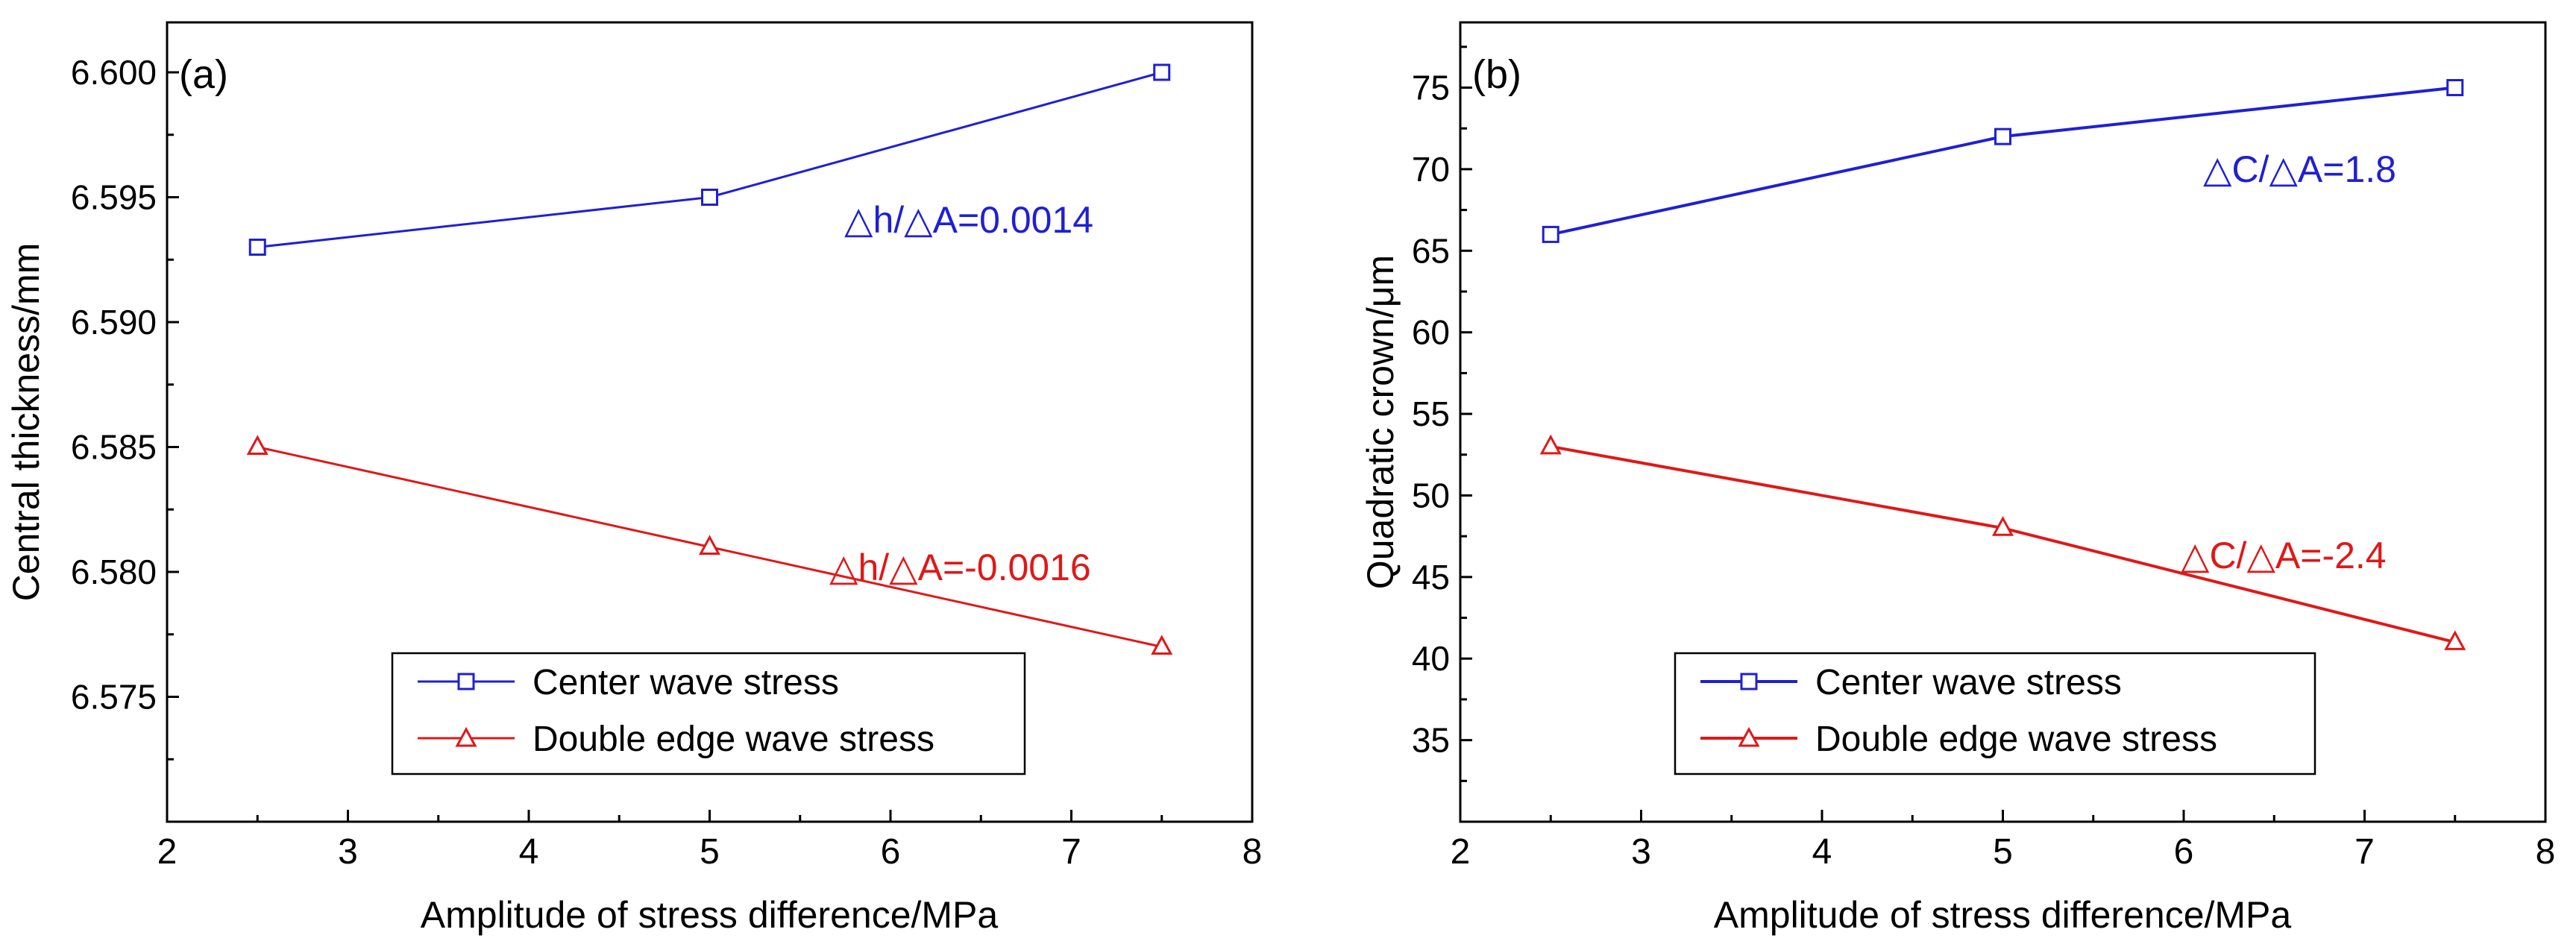 Image resolution: width=2576 pixels, height=944 pixels. I want to click on y-tick-label: 70, so click(1431, 169).